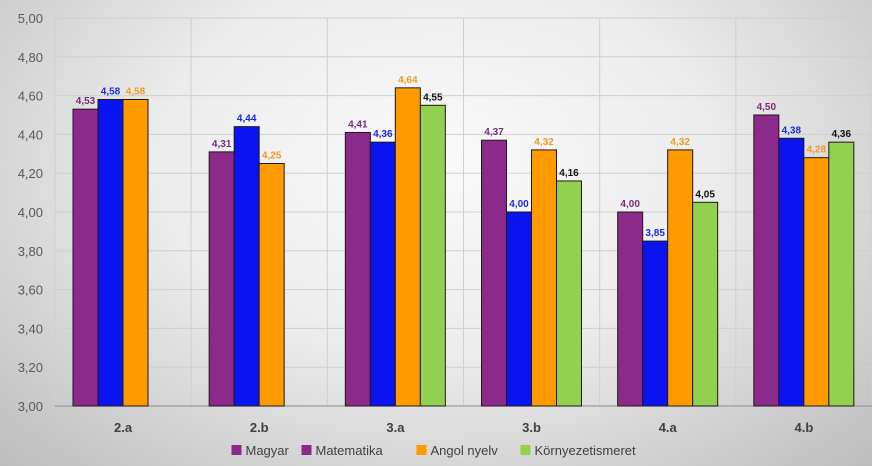 This screenshot has width=872, height=466. What do you see at coordinates (30, 134) in the screenshot?
I see `y-tick-label: 4,40` at bounding box center [30, 134].